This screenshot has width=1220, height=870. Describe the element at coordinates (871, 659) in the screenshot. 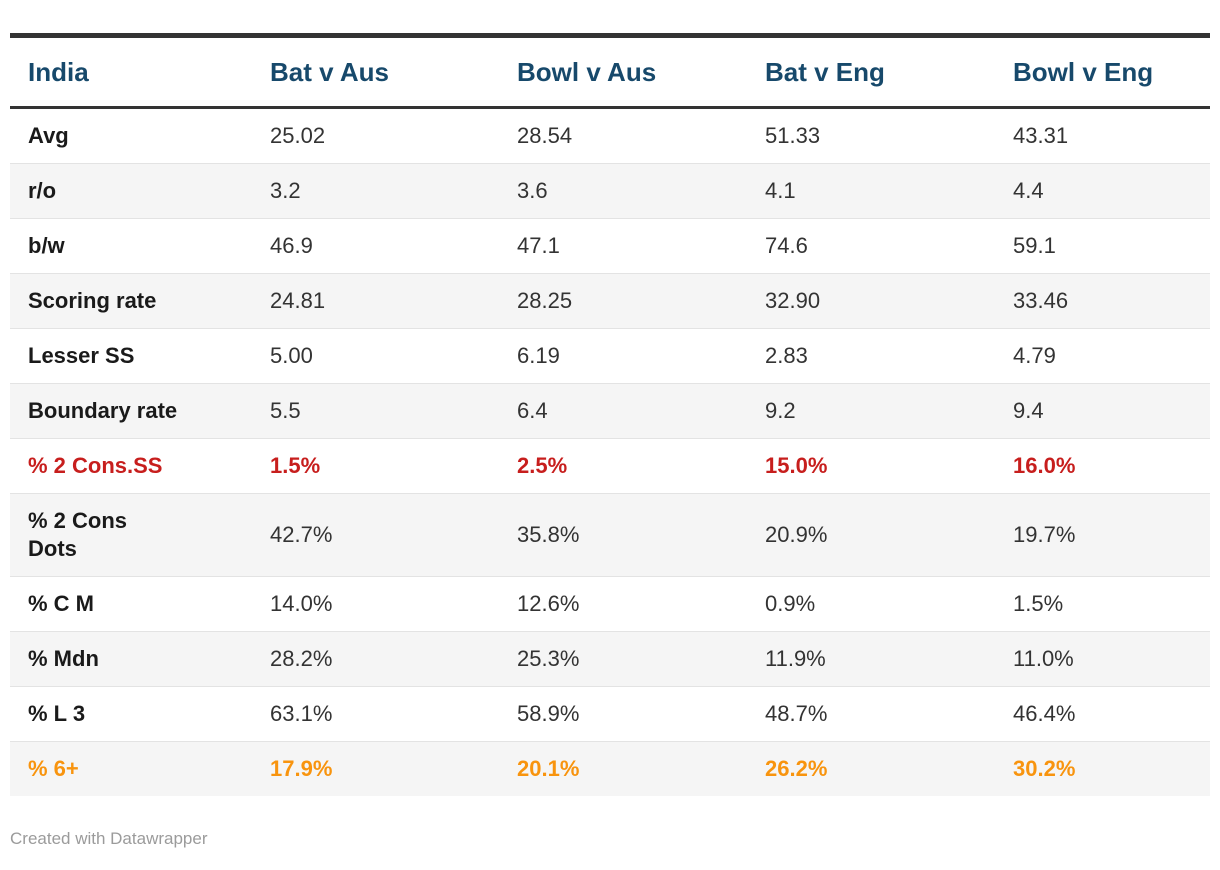

I see `cell-value: 11.9%` at that location.